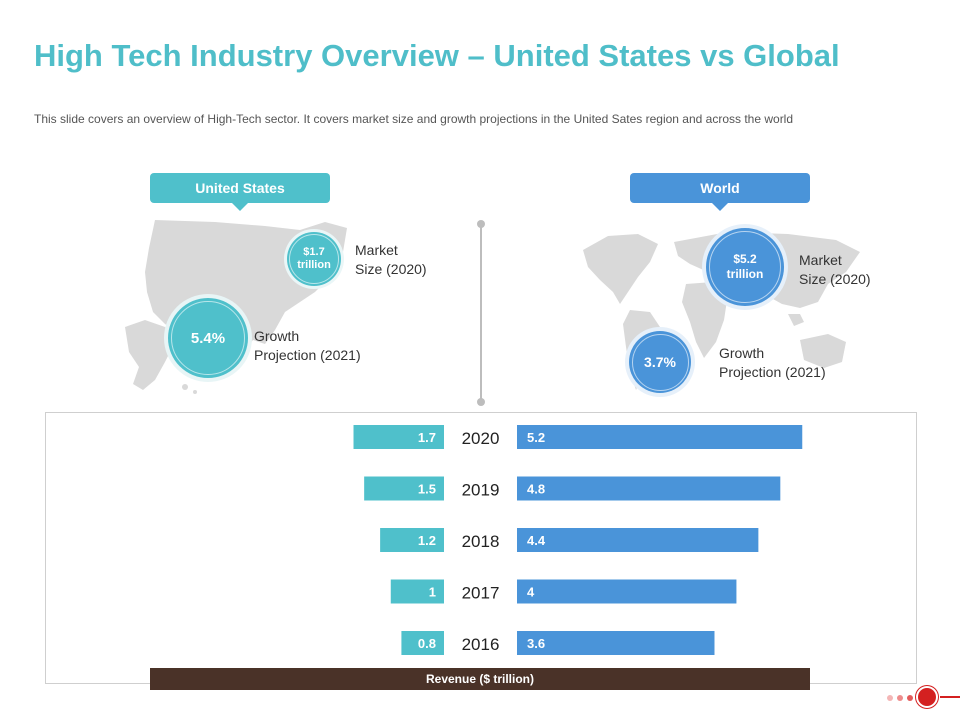  What do you see at coordinates (536, 489) in the screenshot?
I see `world-bar-label-2019: 4.8` at bounding box center [536, 489].